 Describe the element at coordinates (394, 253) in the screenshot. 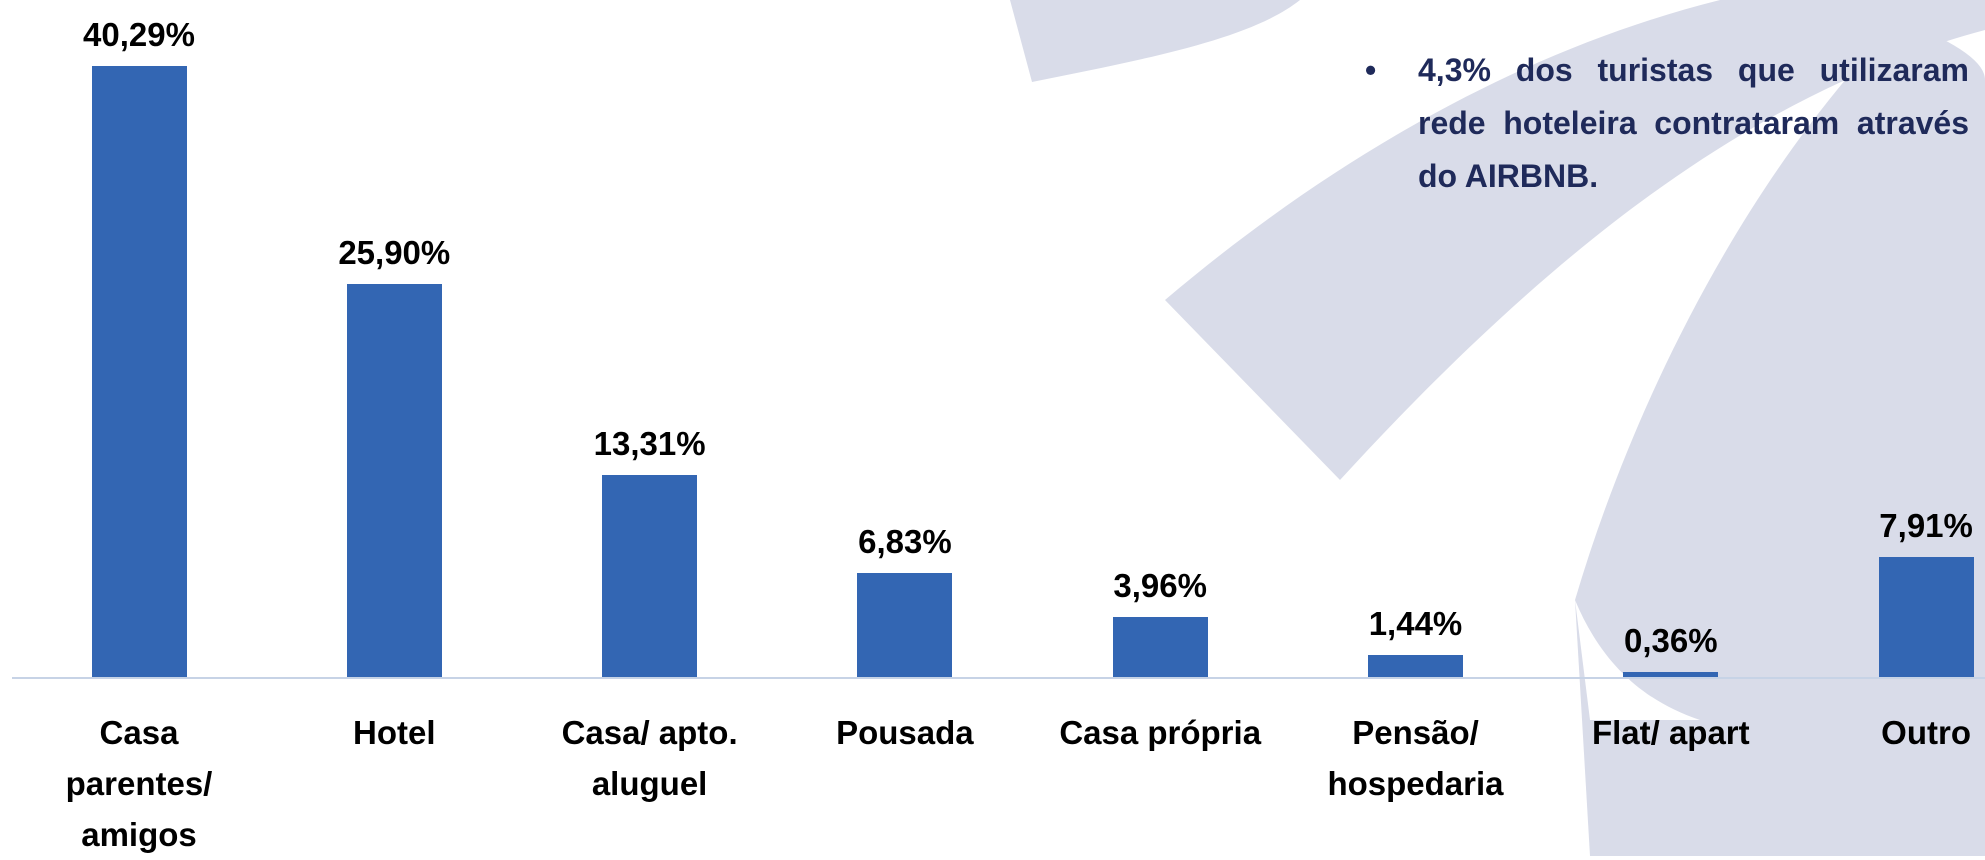

I see `data-label: 25,90%` at that location.